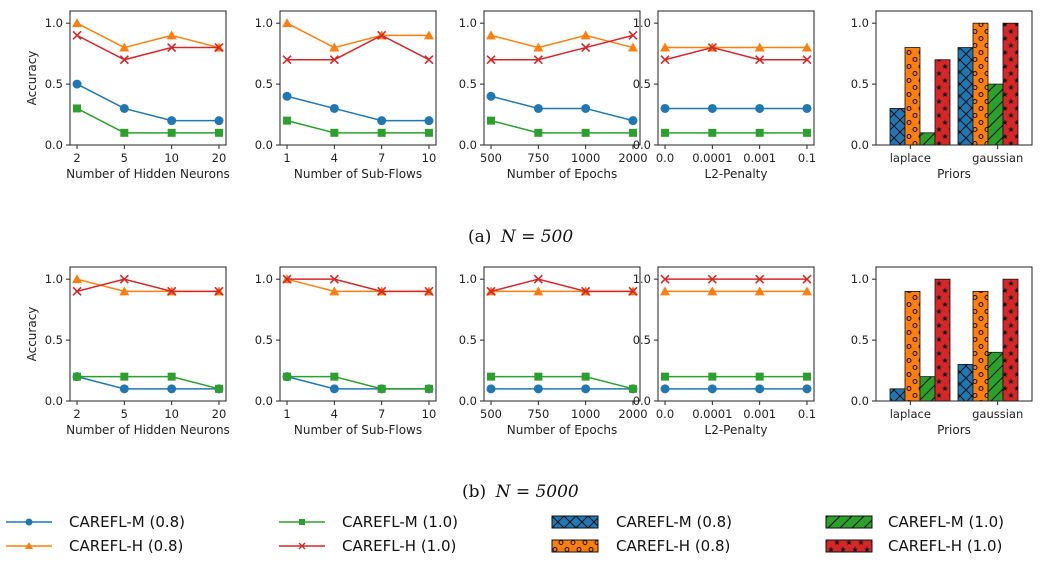  I want to click on caption-a: (a) N = 500, so click(520, 237).